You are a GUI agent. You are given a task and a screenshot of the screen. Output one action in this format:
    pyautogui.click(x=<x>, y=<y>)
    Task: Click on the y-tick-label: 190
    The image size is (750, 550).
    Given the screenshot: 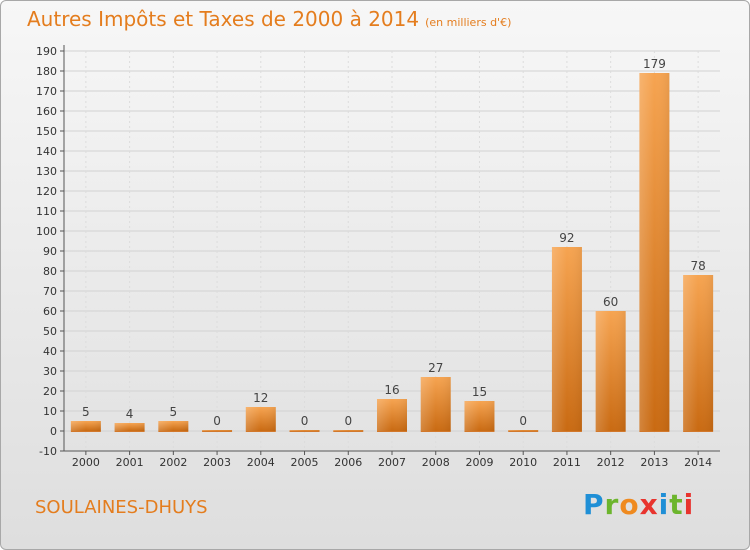 What is the action you would take?
    pyautogui.click(x=46, y=51)
    